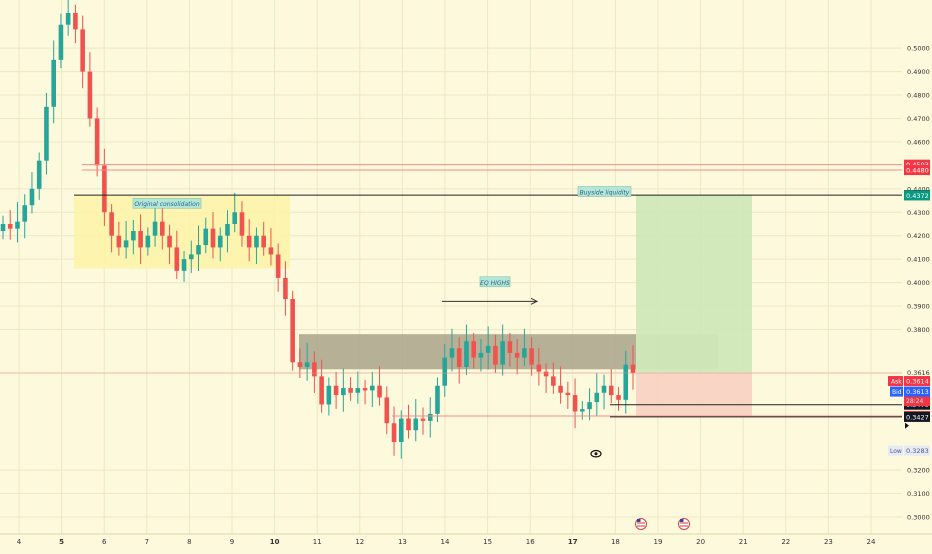  I want to click on ask-tag, so click(895, 381).